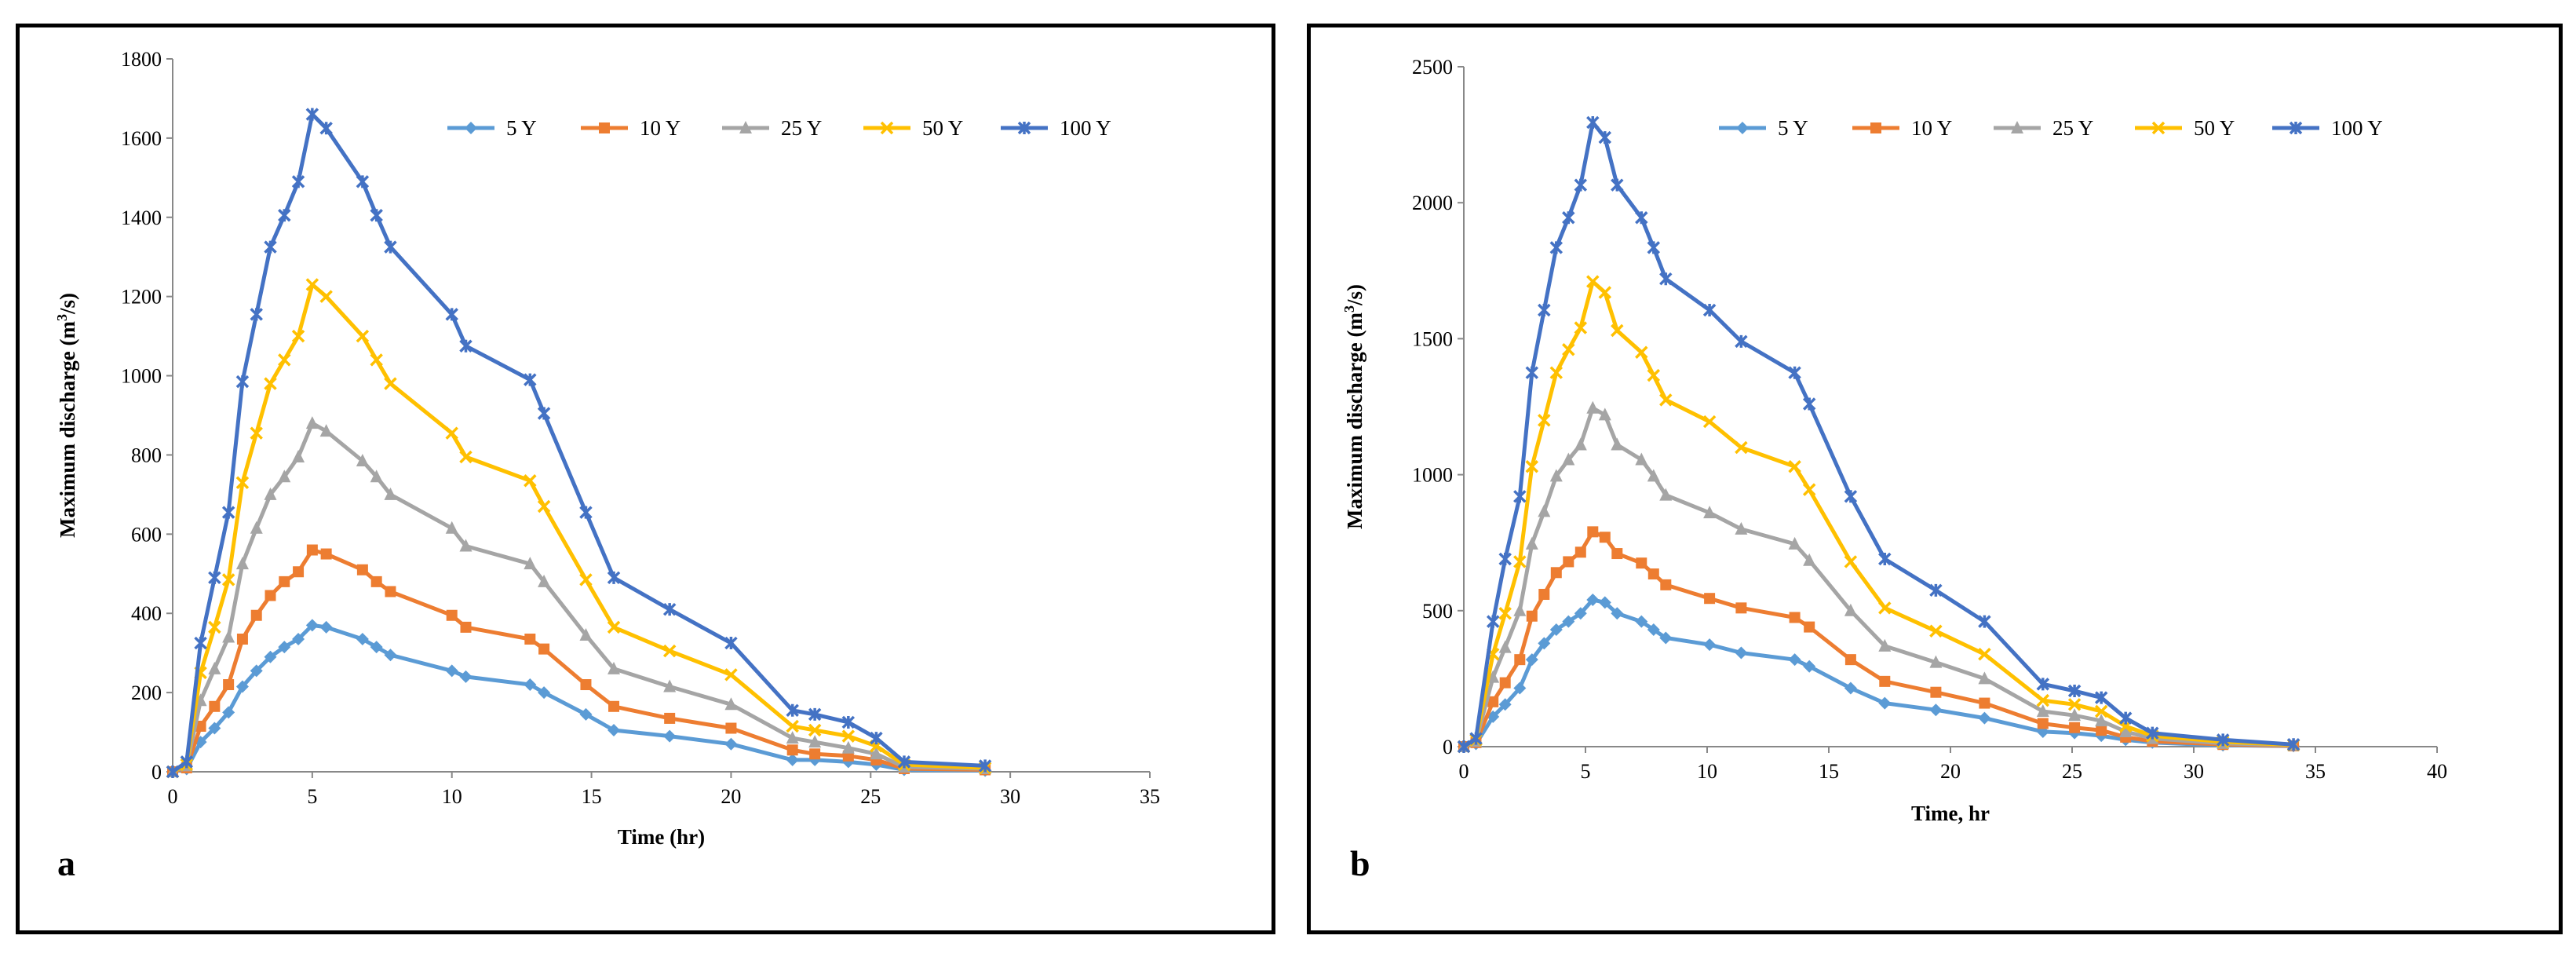 Image resolution: width=2576 pixels, height=961 pixels. What do you see at coordinates (146, 692) in the screenshot?
I see `y-tick-label: 200` at bounding box center [146, 692].